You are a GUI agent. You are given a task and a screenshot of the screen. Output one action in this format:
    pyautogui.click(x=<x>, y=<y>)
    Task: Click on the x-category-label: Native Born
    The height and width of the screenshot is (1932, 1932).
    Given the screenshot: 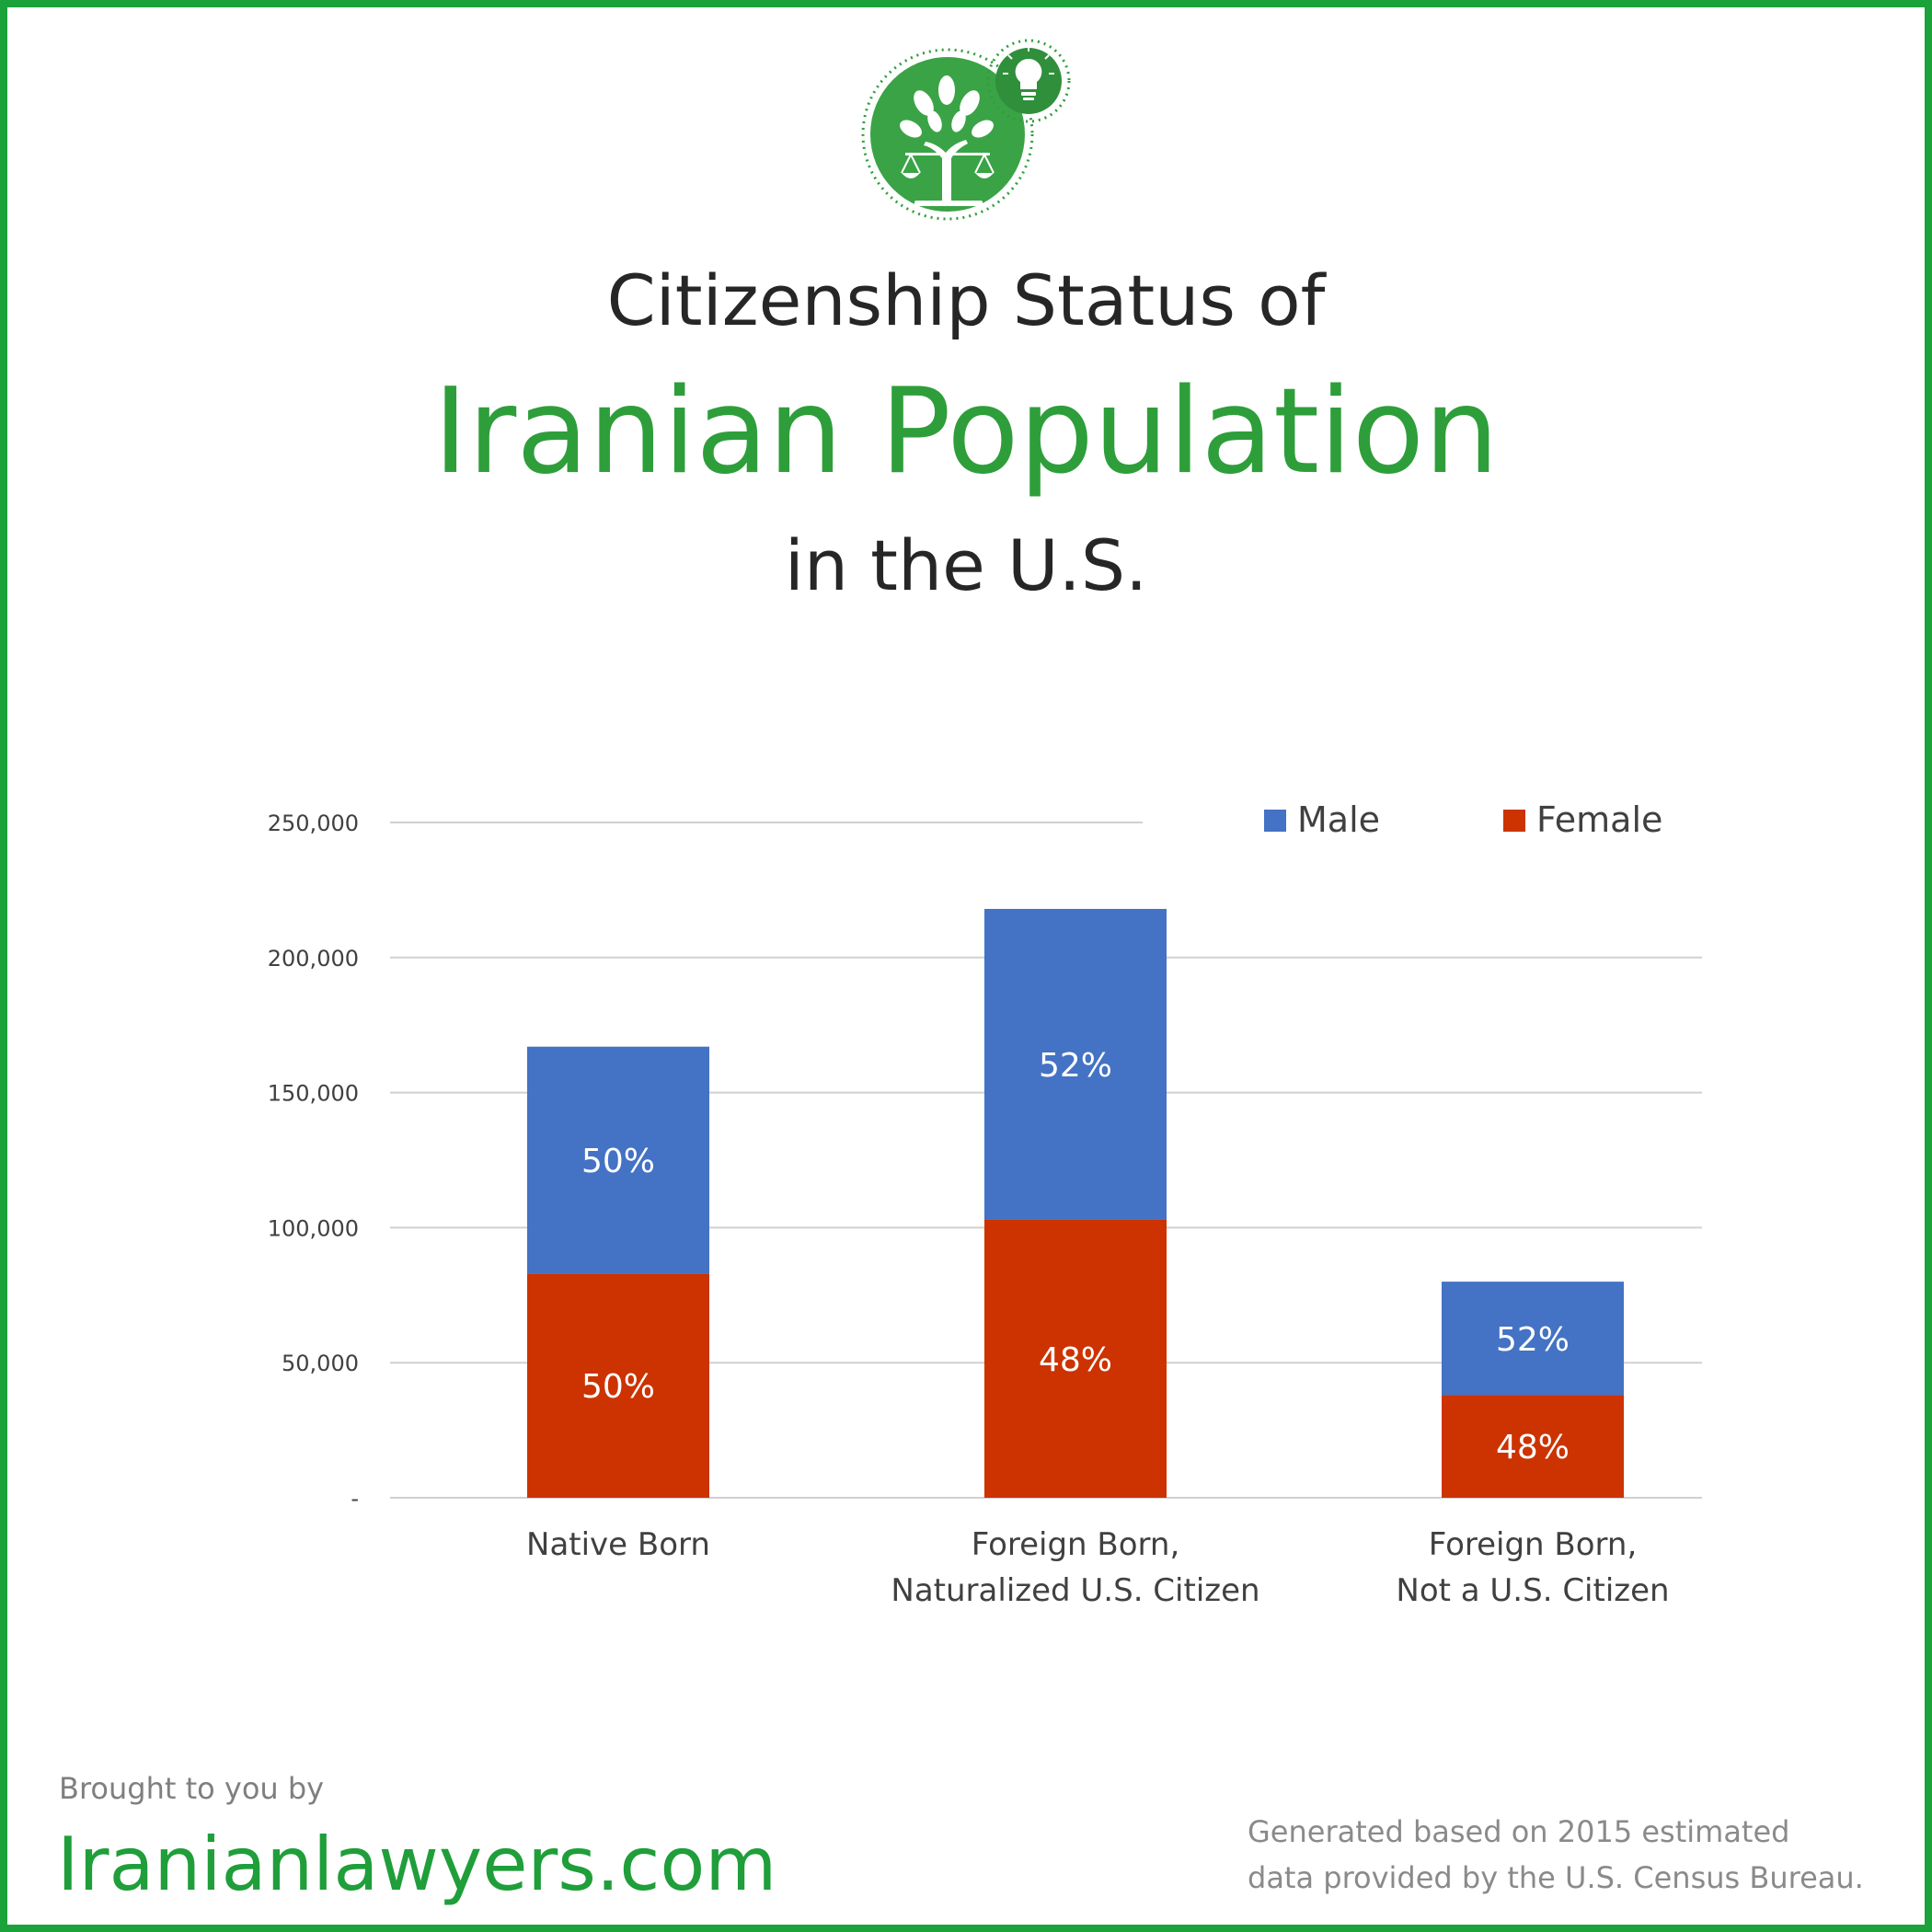 What is the action you would take?
    pyautogui.click(x=618, y=1544)
    